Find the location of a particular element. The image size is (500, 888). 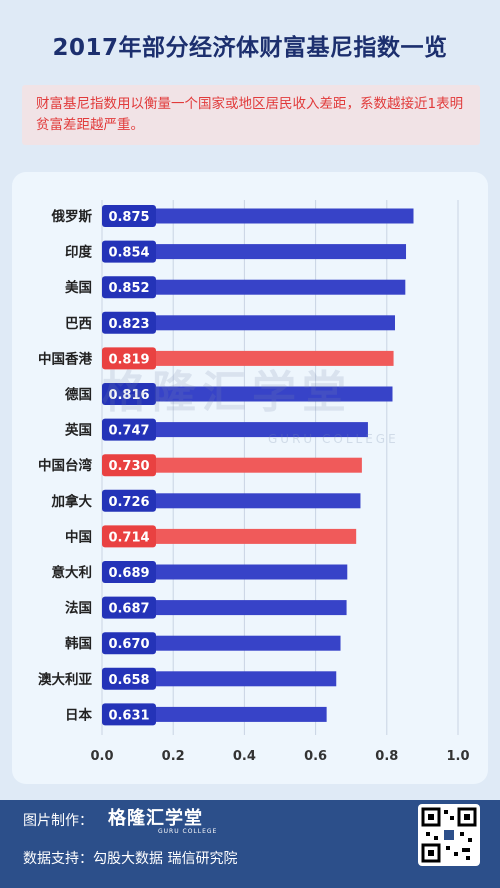

data-label: 0.670 is located at coordinates (128, 644).